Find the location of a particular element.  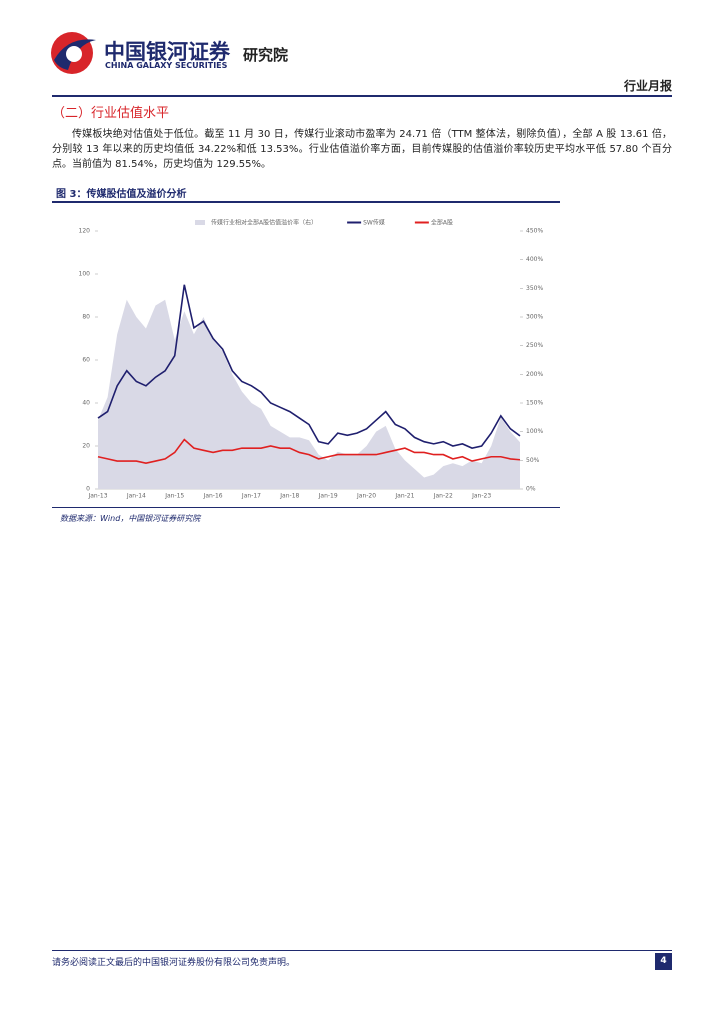

y2-tick-label: 400% is located at coordinates (534, 259).